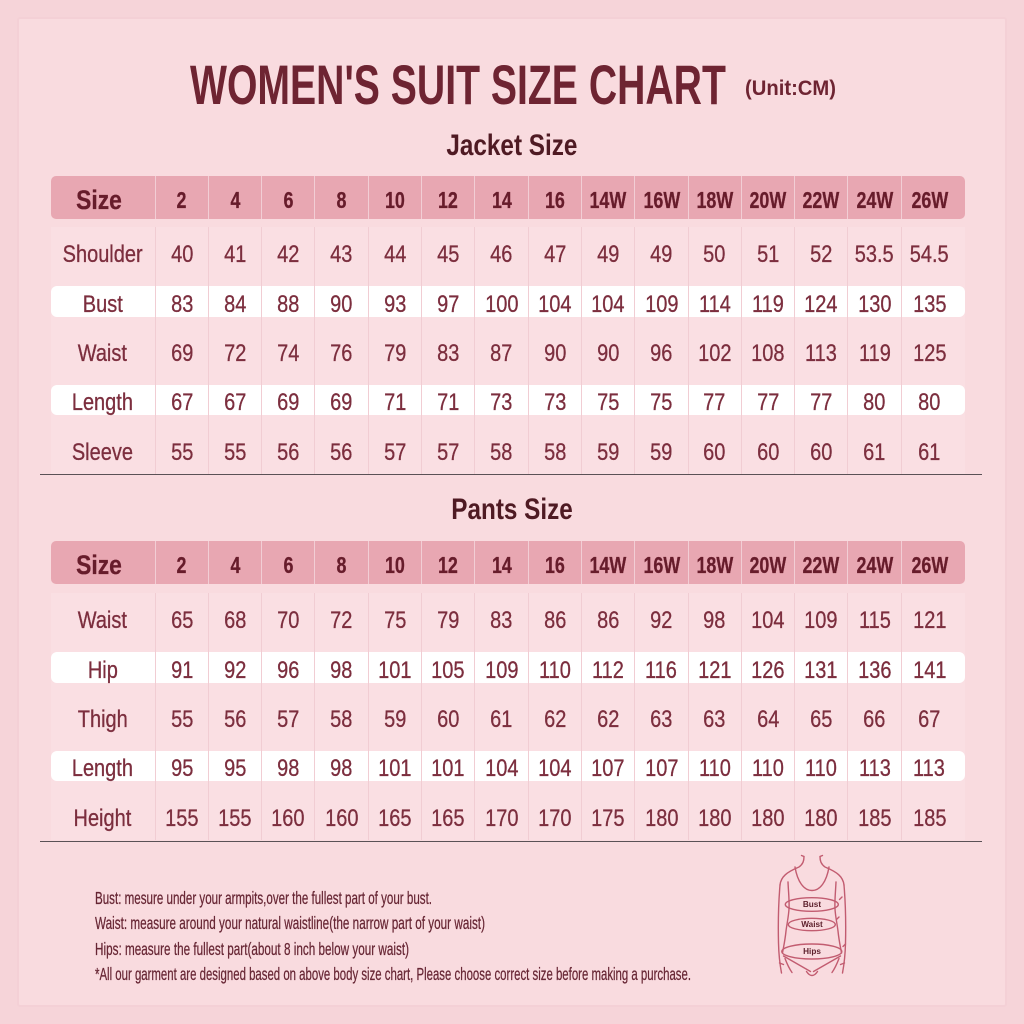  Describe the element at coordinates (812, 904) in the screenshot. I see `svg-text: Bust` at that location.